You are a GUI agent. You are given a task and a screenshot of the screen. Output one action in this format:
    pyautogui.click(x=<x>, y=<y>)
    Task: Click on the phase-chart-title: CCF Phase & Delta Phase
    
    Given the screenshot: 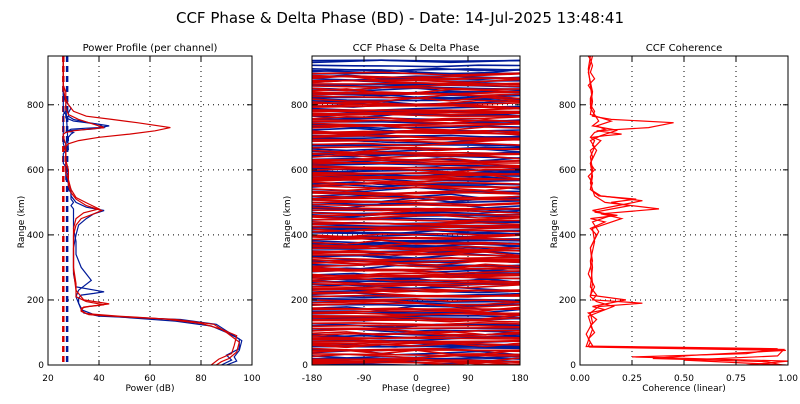 What is the action you would take?
    pyautogui.click(x=416, y=48)
    